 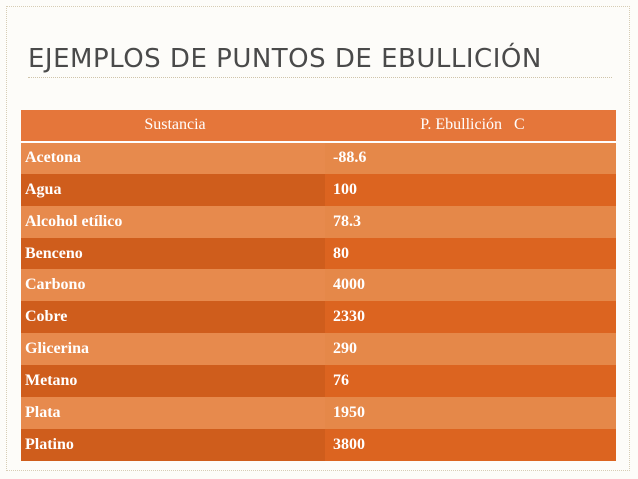 What do you see at coordinates (470, 444) in the screenshot?
I see `boiling-point-cell: 3800` at bounding box center [470, 444].